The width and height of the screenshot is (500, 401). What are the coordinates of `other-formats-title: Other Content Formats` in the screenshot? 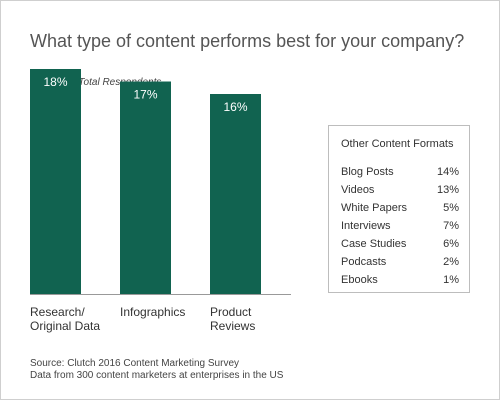 It's located at (397, 144).